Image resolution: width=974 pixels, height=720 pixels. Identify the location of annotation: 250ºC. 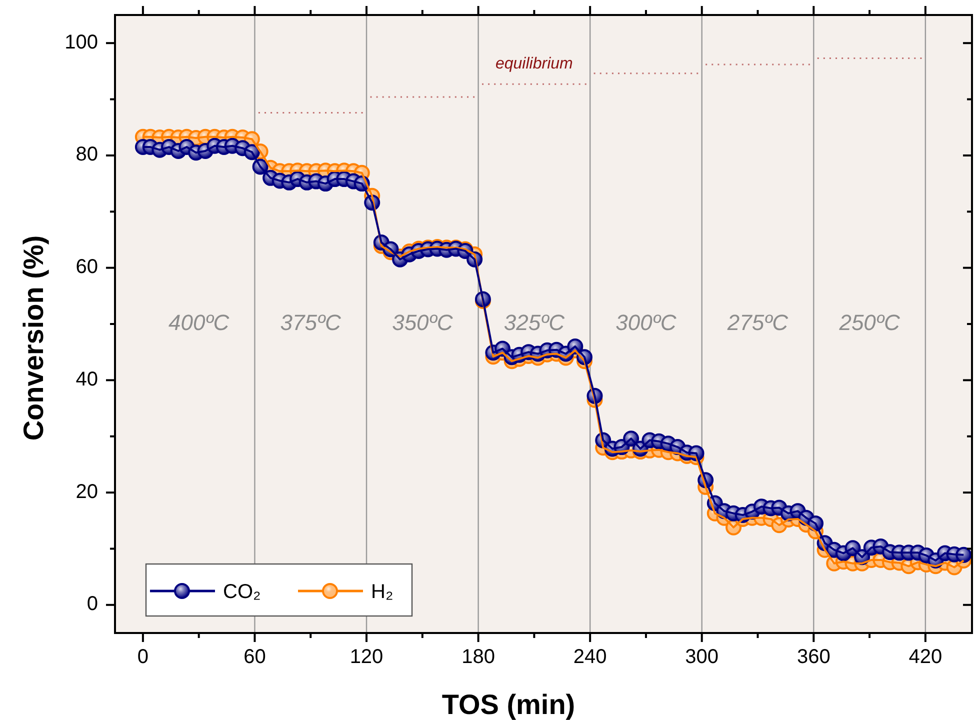
(869, 322).